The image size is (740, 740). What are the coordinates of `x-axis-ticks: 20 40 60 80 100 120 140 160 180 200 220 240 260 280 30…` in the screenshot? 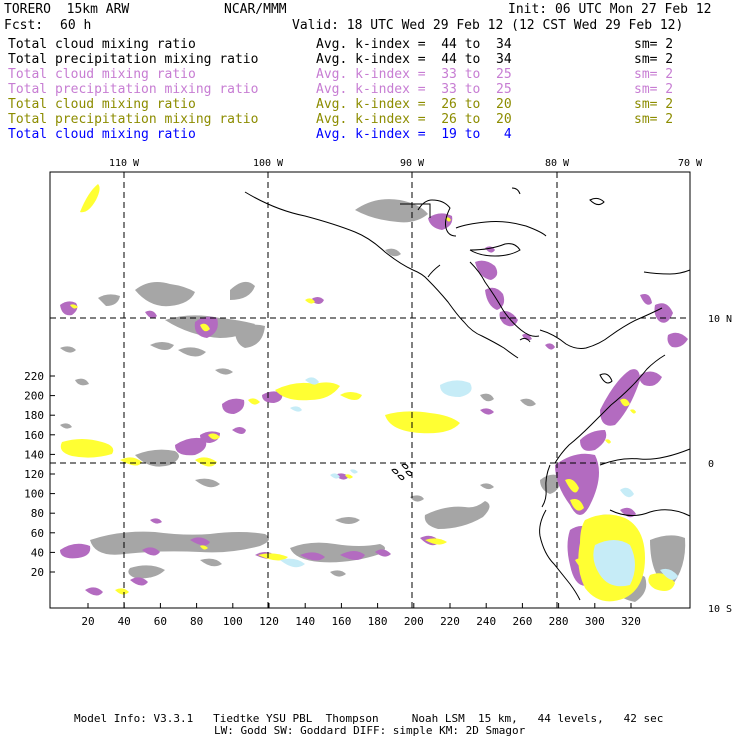 It's located at (361, 615).